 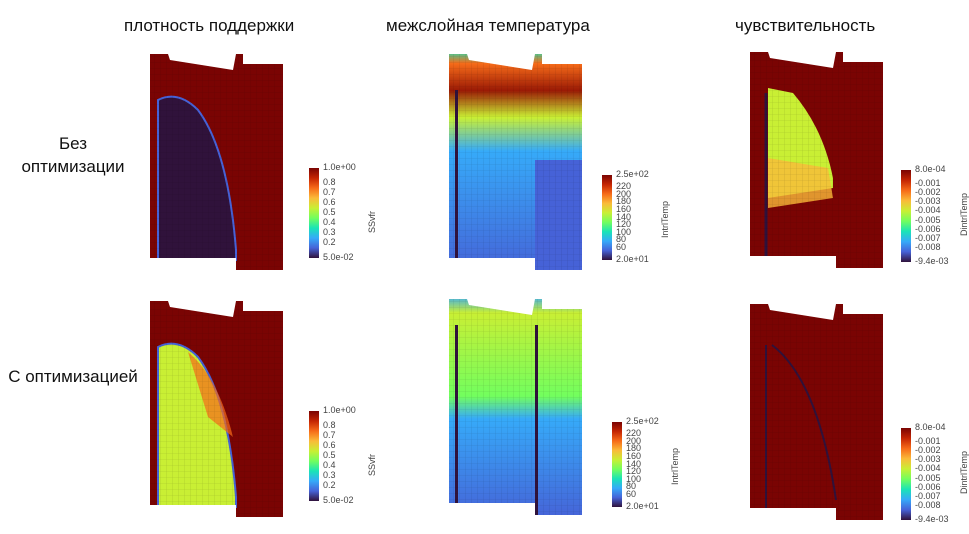 I want to click on temp-opt-colorbar, so click(x=617, y=464).